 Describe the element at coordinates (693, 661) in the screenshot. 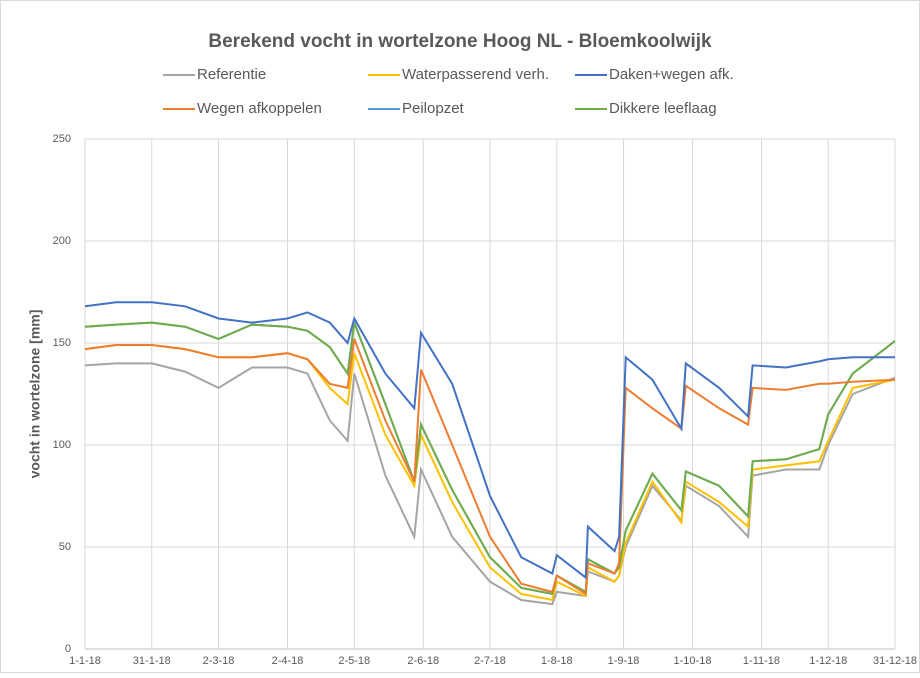

I see `x-tick-label: 1-10-18` at that location.